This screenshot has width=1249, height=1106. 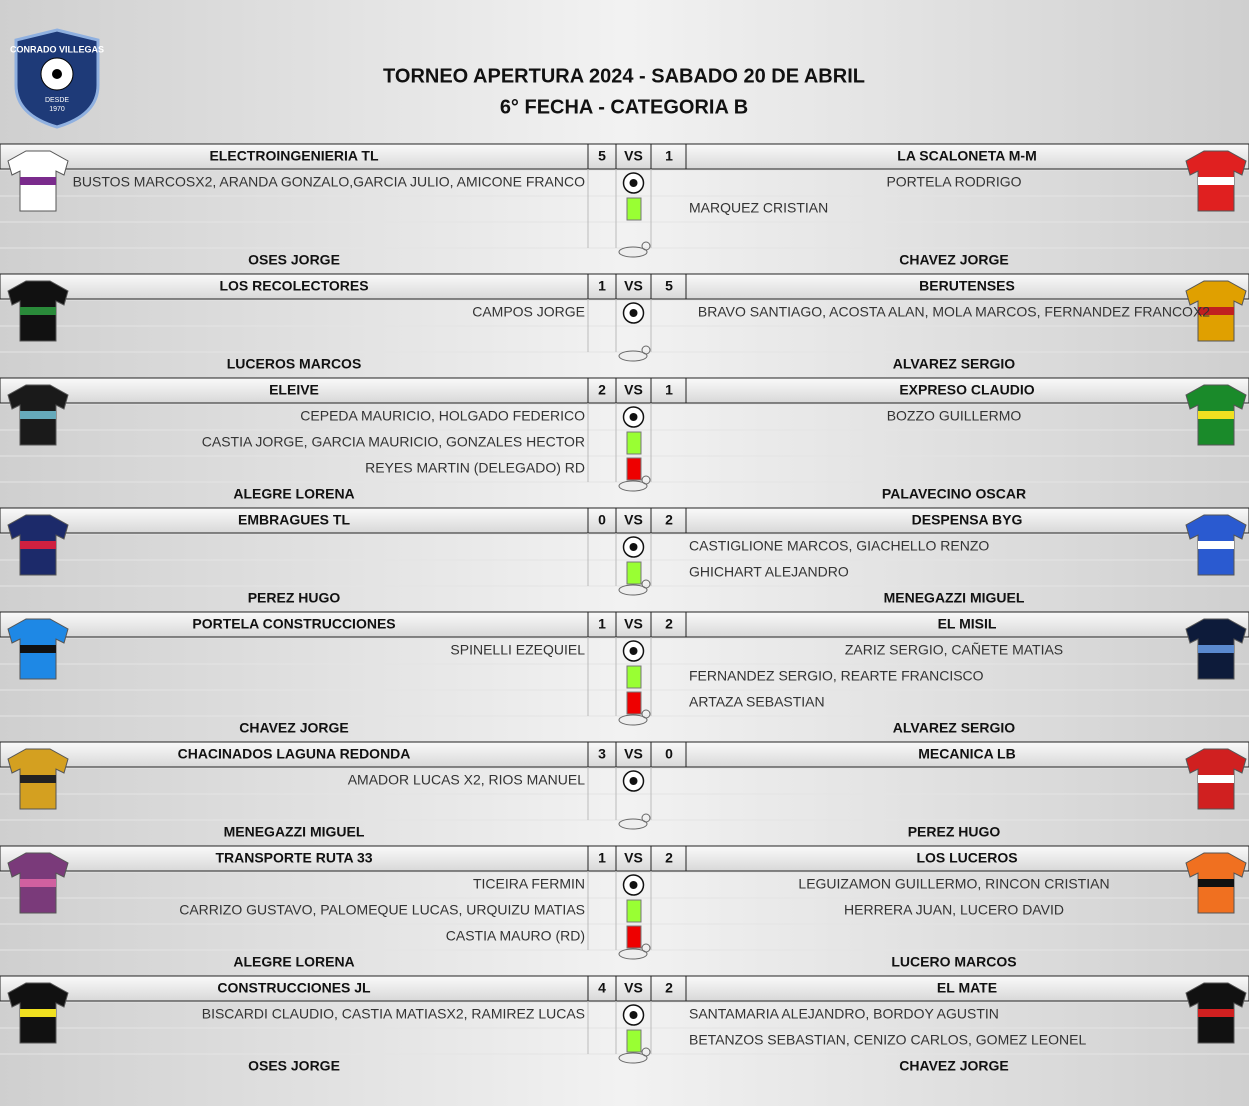 I want to click on away-team: LOS LUCEROS, so click(x=966, y=858).